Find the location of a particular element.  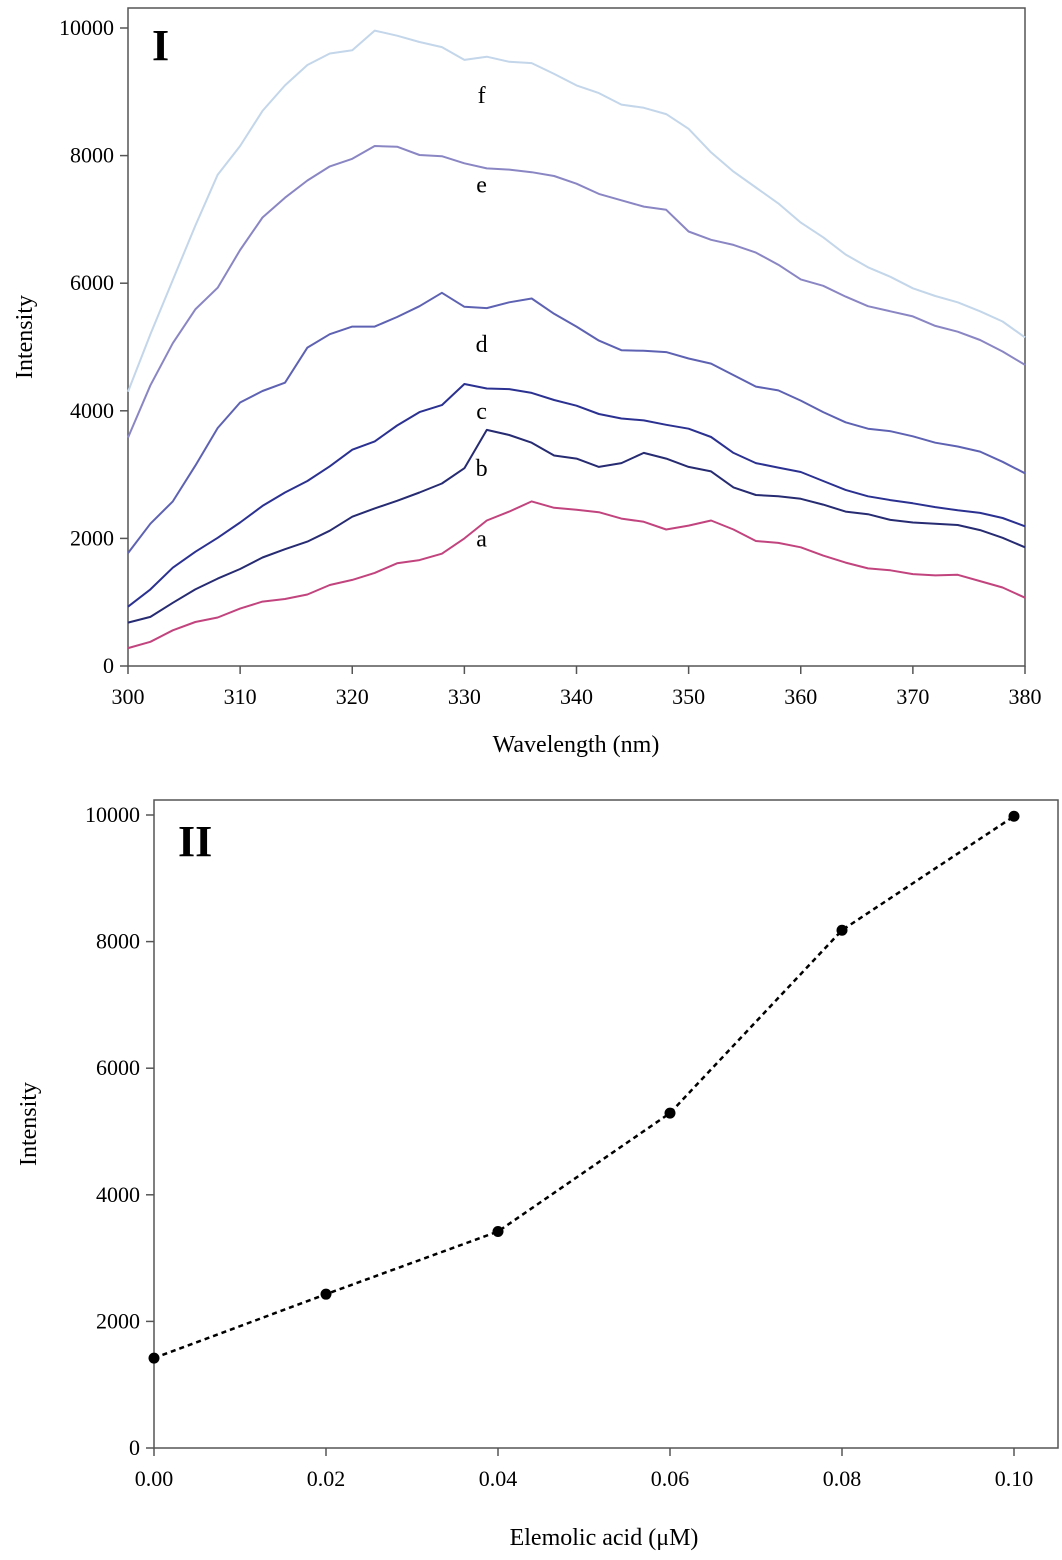

panel-ii-x-tick-label: 0.02 is located at coordinates (326, 1478).